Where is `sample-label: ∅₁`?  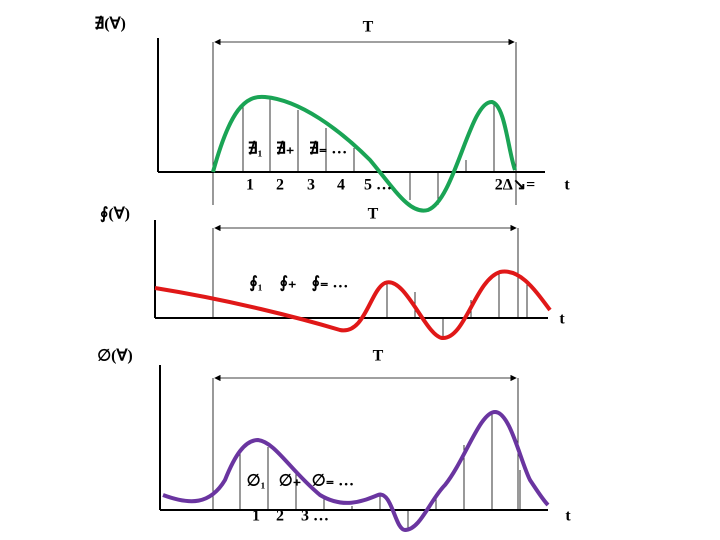 sample-label: ∅₁ is located at coordinates (256, 481).